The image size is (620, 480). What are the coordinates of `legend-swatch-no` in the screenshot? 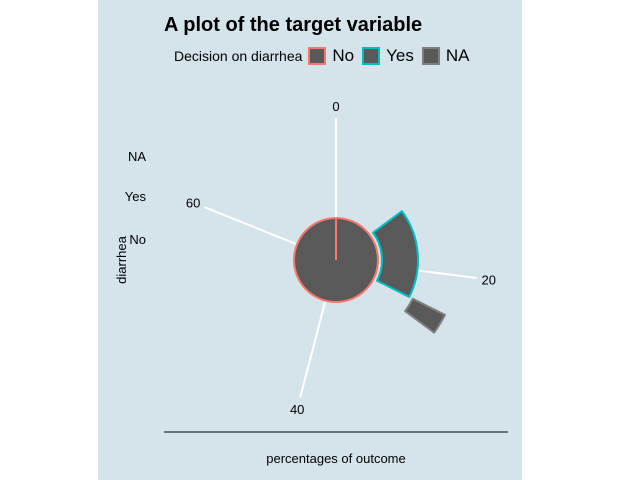 It's located at (317, 56).